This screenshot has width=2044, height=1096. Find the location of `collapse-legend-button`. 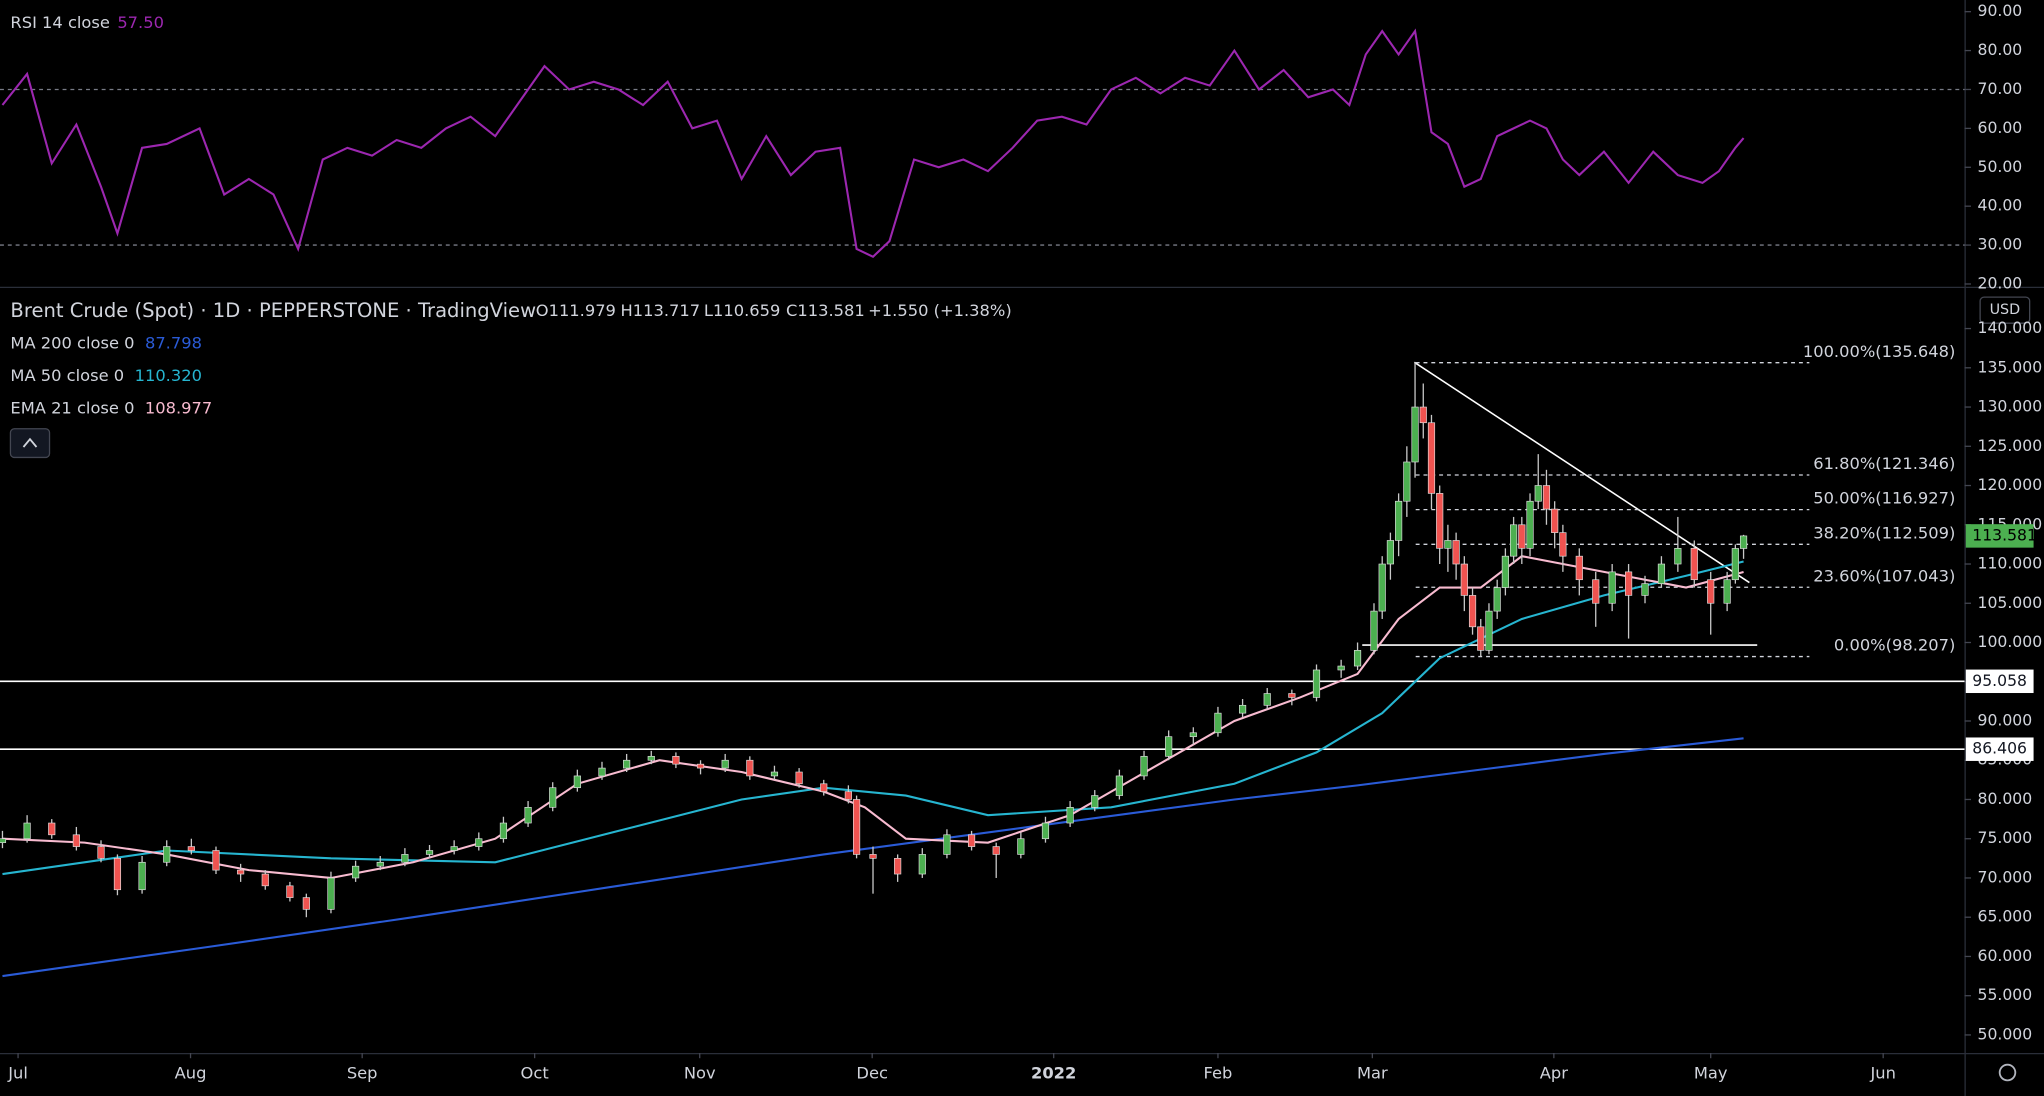

collapse-legend-button is located at coordinates (30, 443).